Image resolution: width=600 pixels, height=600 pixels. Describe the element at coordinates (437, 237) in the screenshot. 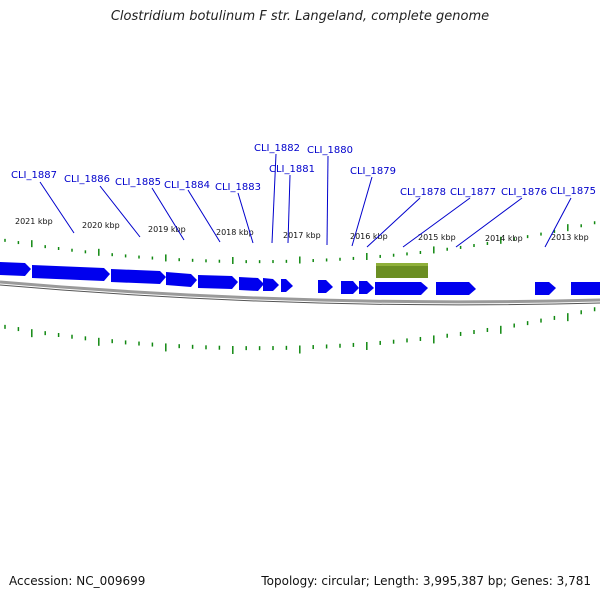

I see `scale-label: 2015 kbp` at that location.